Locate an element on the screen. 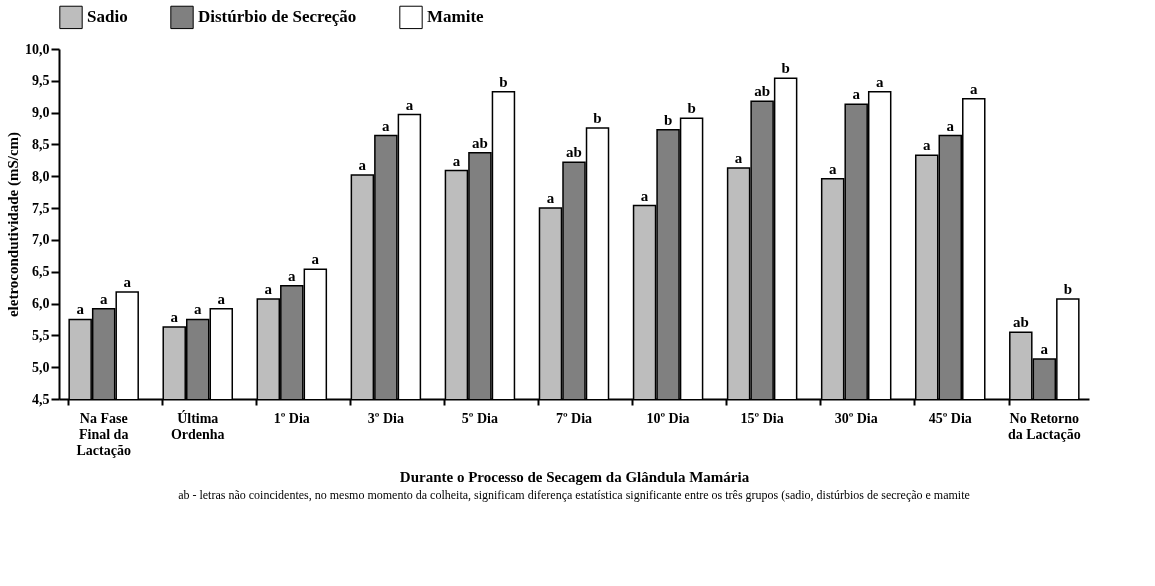 This screenshot has height=586, width=1155. x-tick-label: Última Ordenha is located at coordinates (197, 425).